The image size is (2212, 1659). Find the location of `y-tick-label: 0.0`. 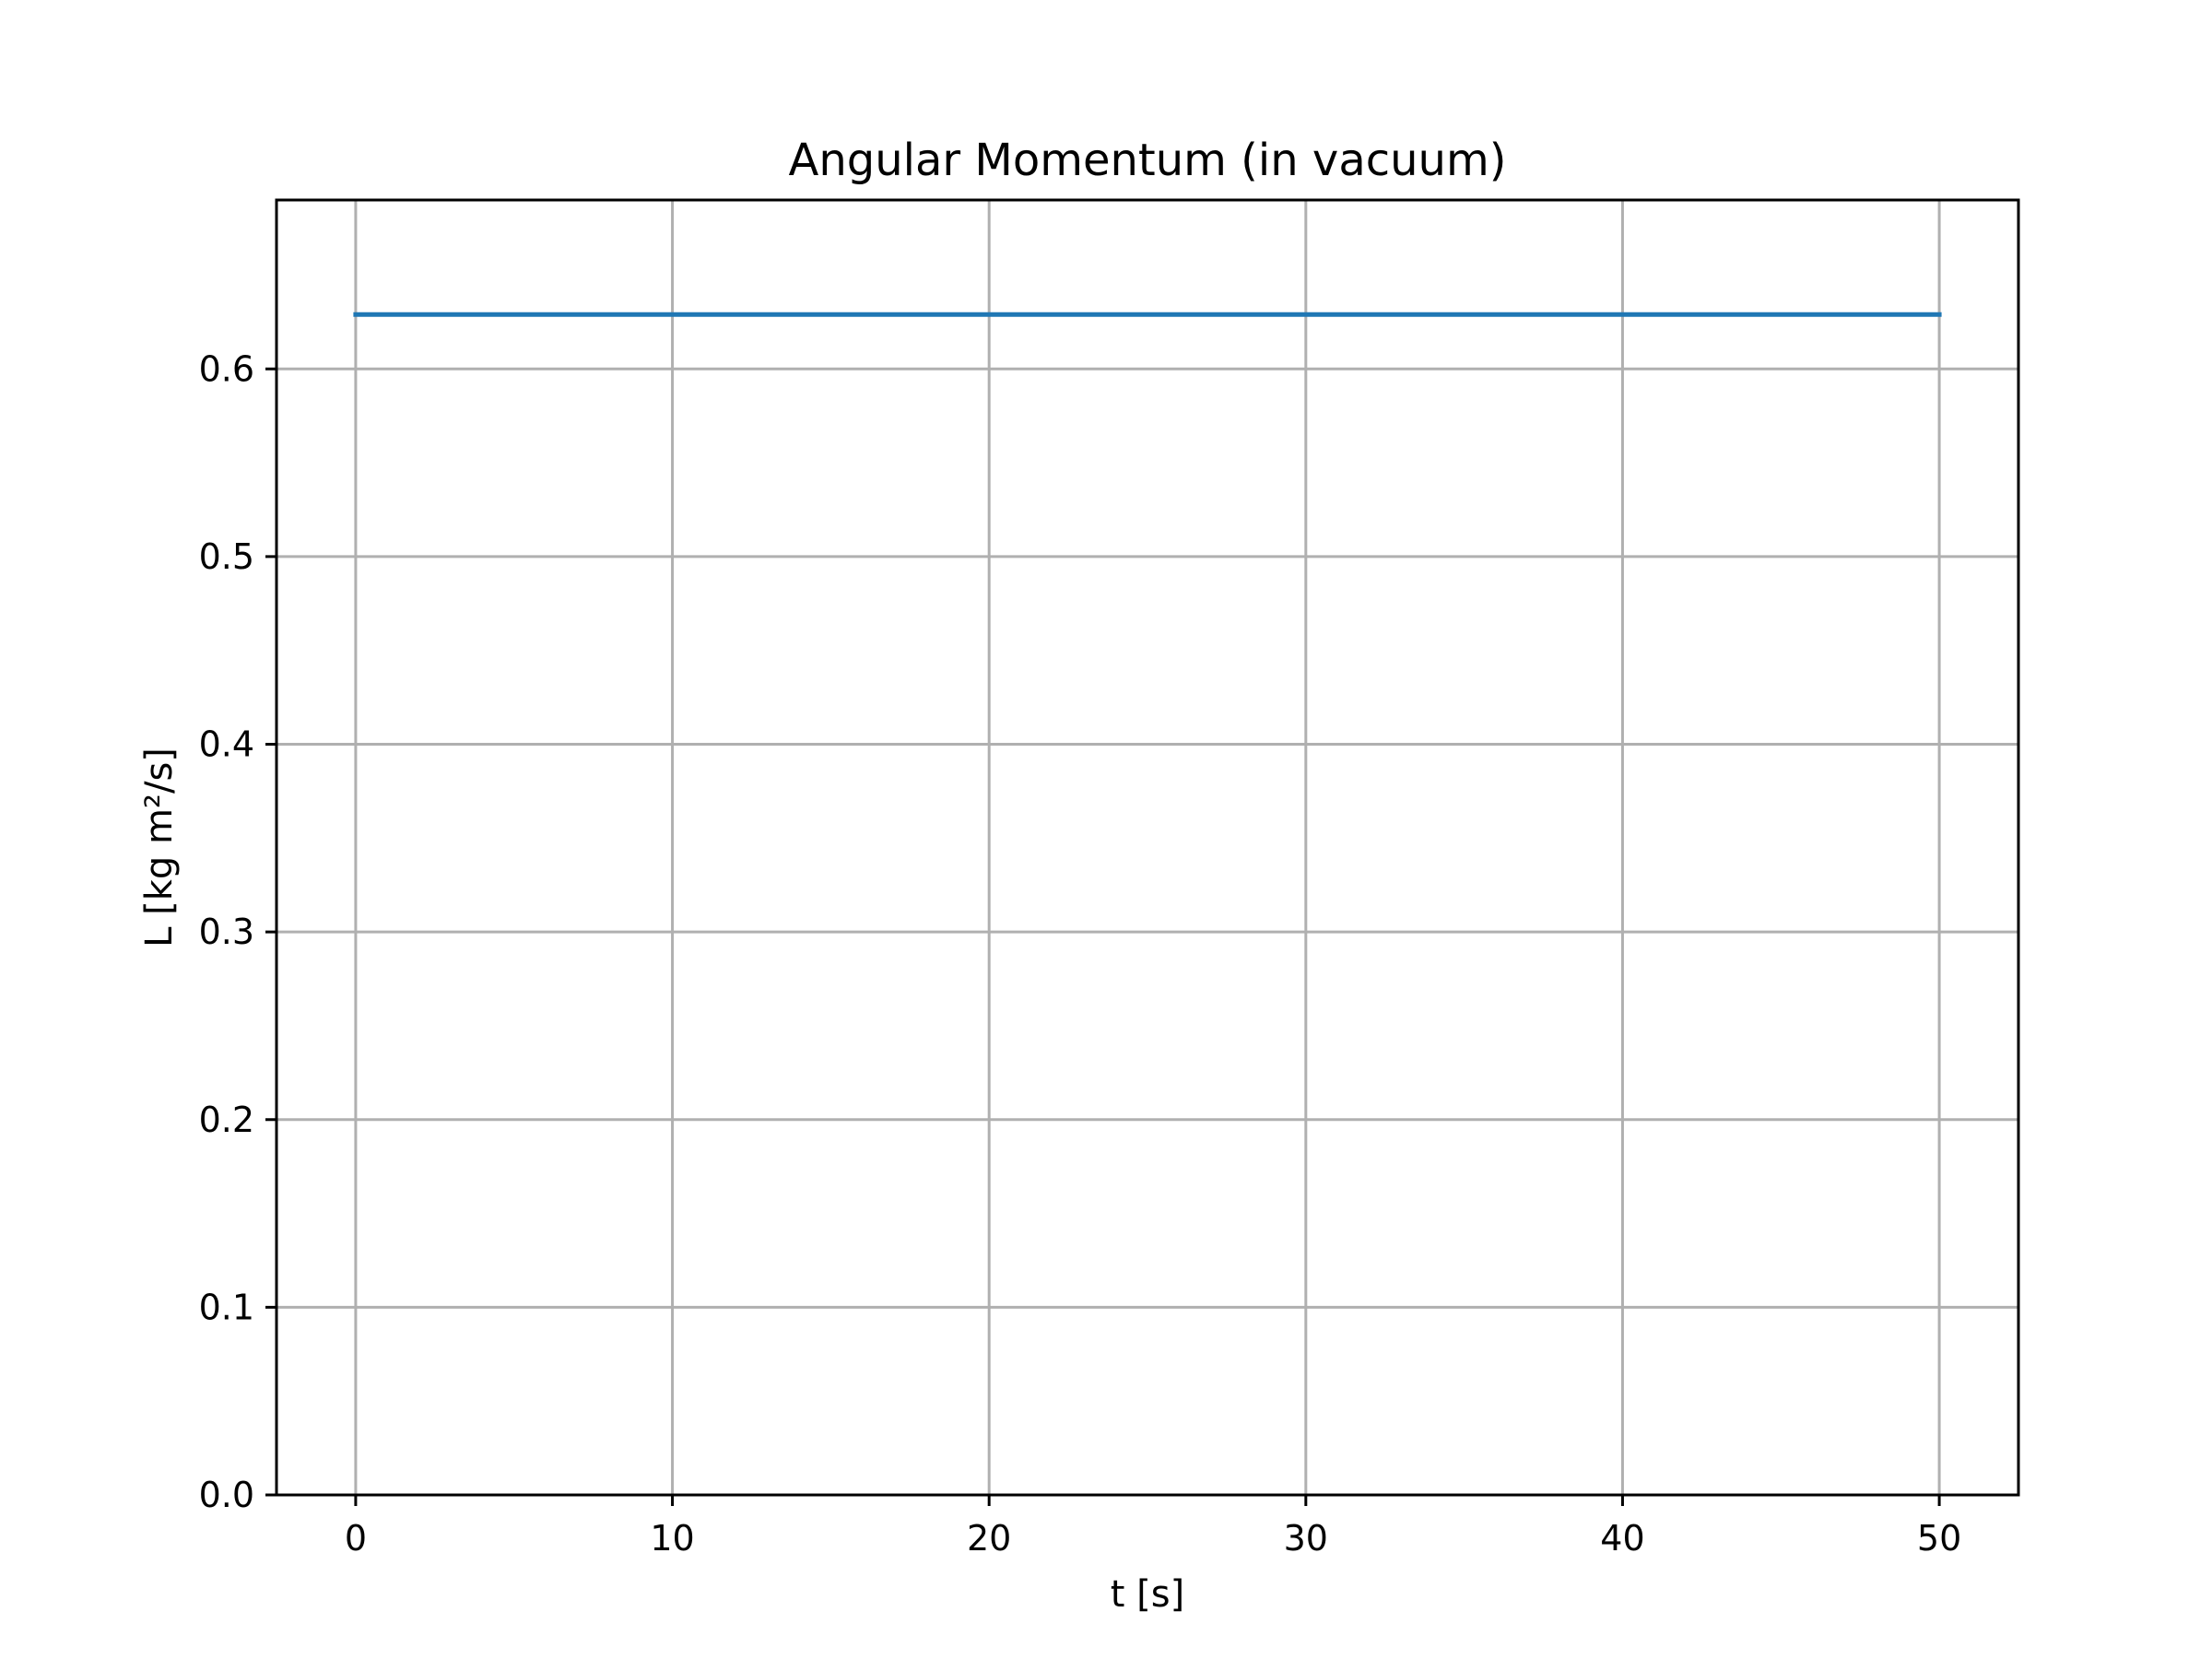

y-tick-label: 0.0 is located at coordinates (226, 1495).